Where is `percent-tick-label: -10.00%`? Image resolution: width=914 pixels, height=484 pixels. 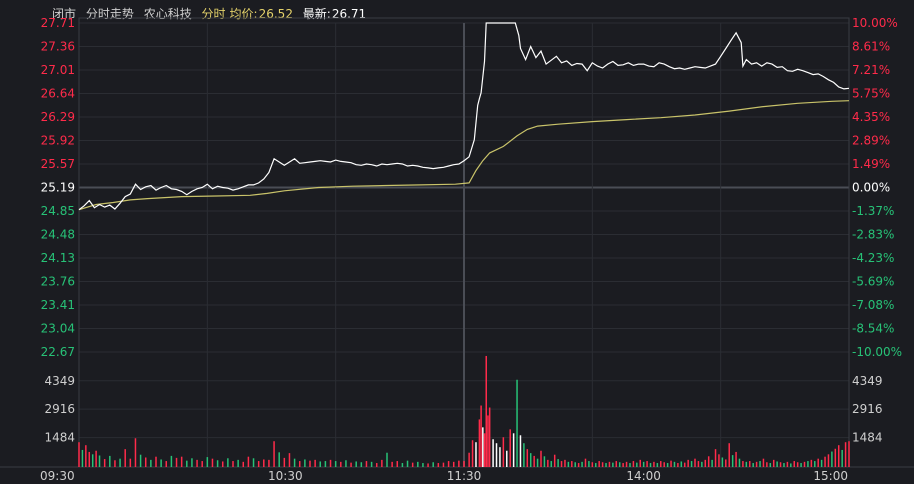 percent-tick-label: -10.00% is located at coordinates (877, 352).